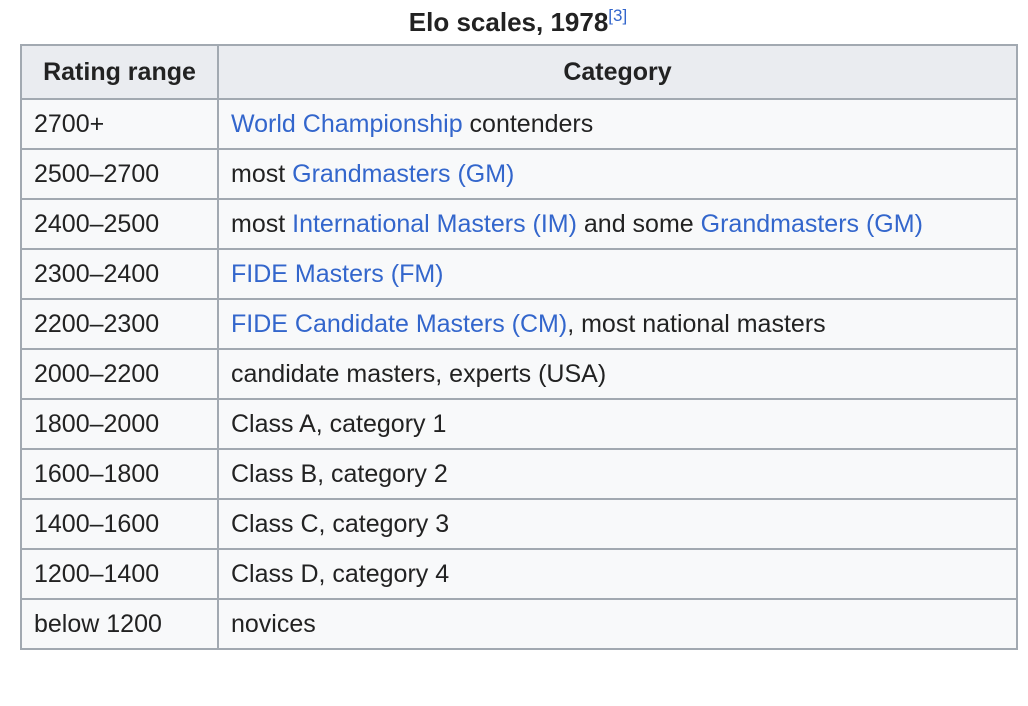  Describe the element at coordinates (617, 174) in the screenshot. I see `category-cell: most Grandmasters (GM)` at that location.